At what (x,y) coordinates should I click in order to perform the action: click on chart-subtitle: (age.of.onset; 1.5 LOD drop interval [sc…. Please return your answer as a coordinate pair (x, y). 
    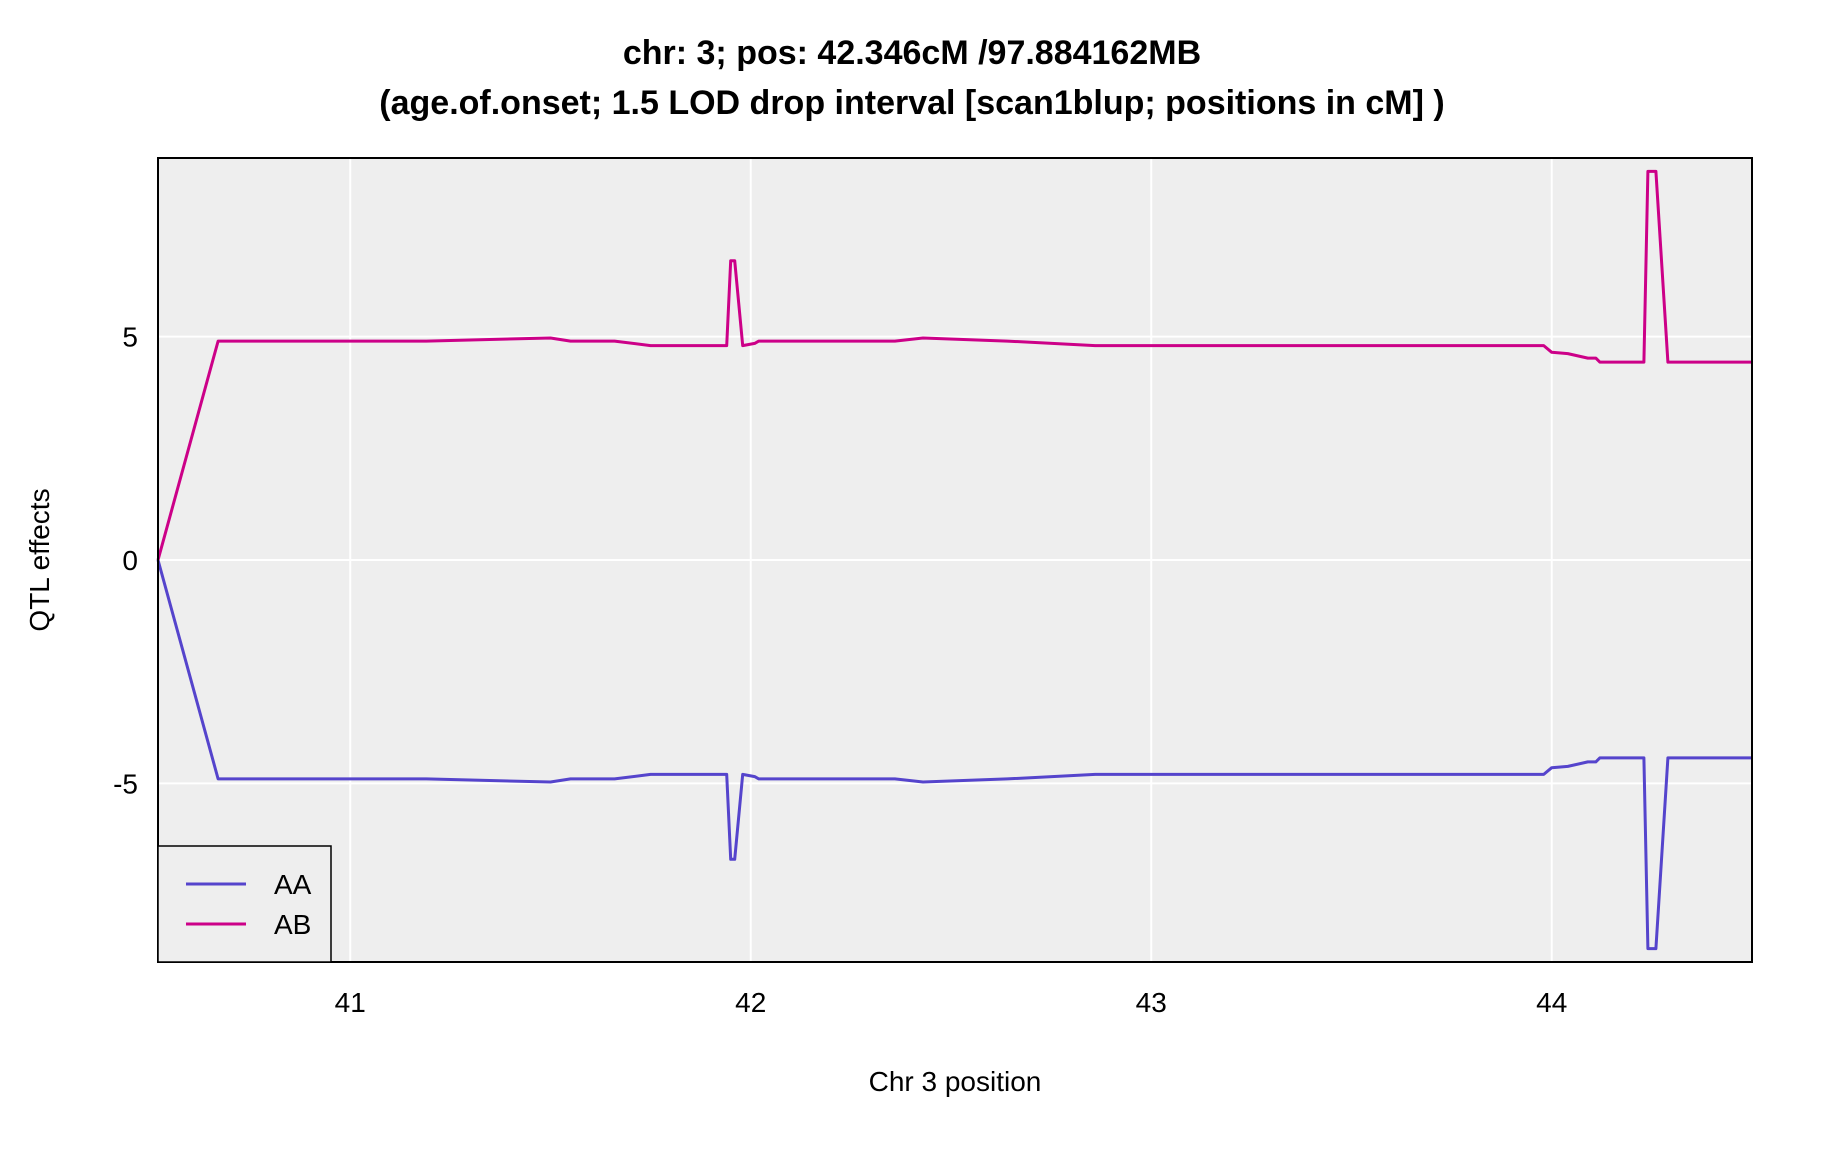
    Looking at the image, I should click on (912, 103).